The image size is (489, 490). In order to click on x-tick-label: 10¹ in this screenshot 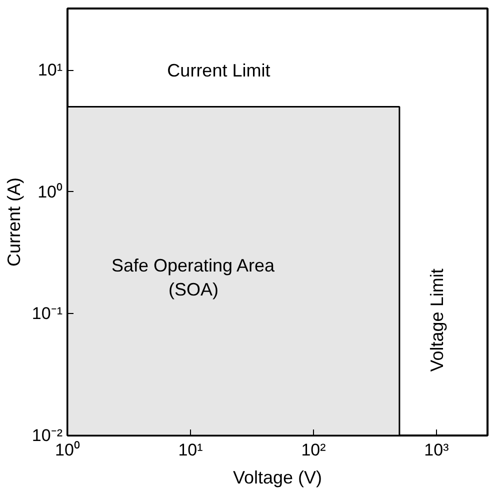, I will do `click(191, 450)`.